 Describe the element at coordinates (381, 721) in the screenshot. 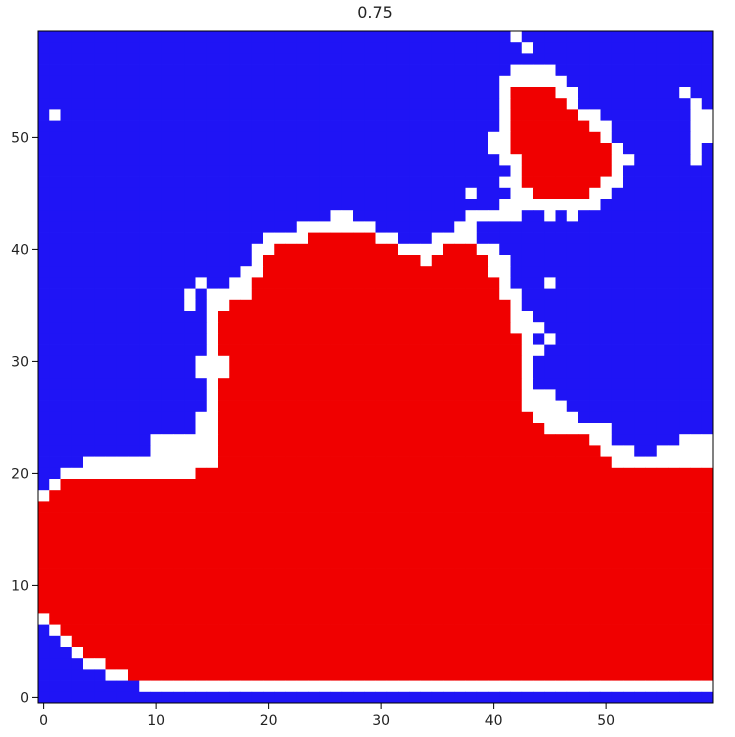

I see `x-tick-label: 30` at that location.